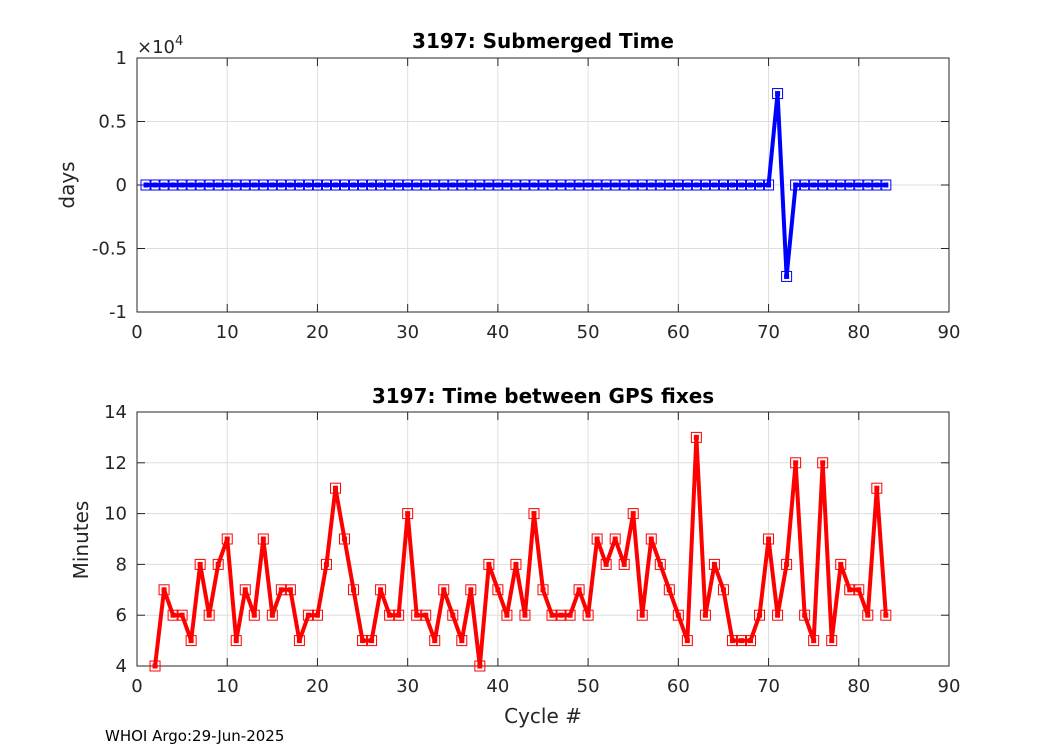 This screenshot has height=750, width=1050. I want to click on y-tick-label: 0.5, so click(112, 122).